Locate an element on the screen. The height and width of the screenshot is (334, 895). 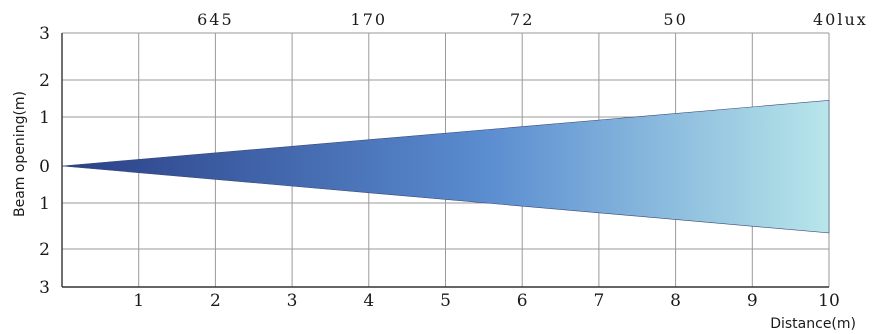
lux-label: 40lux is located at coordinates (840, 19).